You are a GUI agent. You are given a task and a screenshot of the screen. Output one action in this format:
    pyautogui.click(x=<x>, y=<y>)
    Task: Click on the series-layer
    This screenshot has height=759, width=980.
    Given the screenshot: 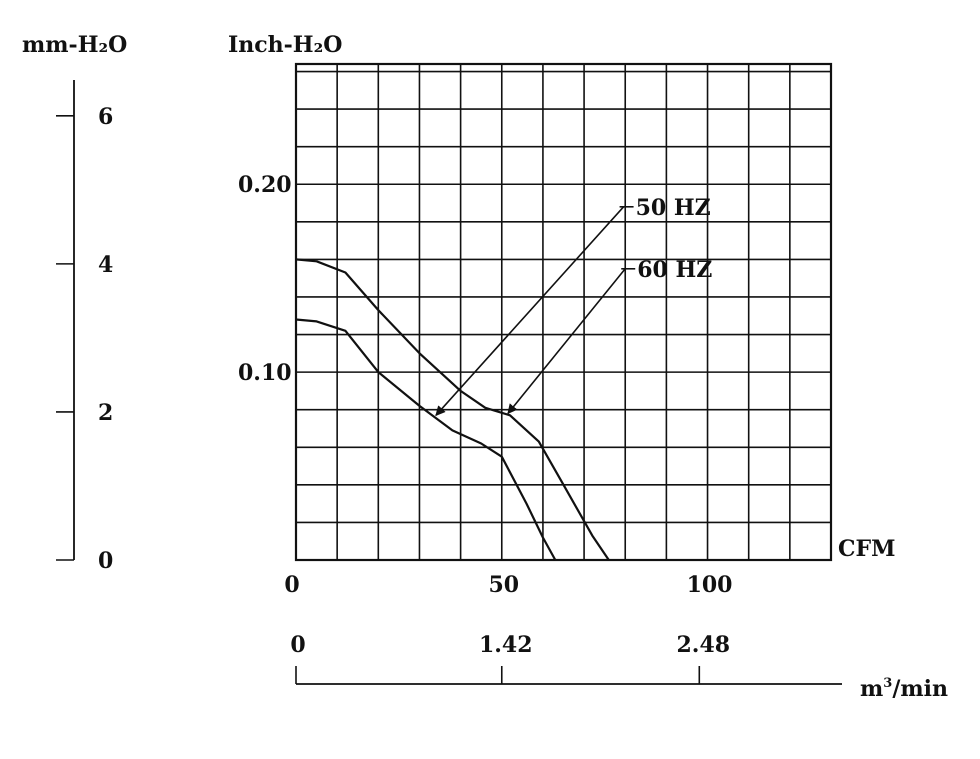 What is the action you would take?
    pyautogui.click(x=452, y=409)
    